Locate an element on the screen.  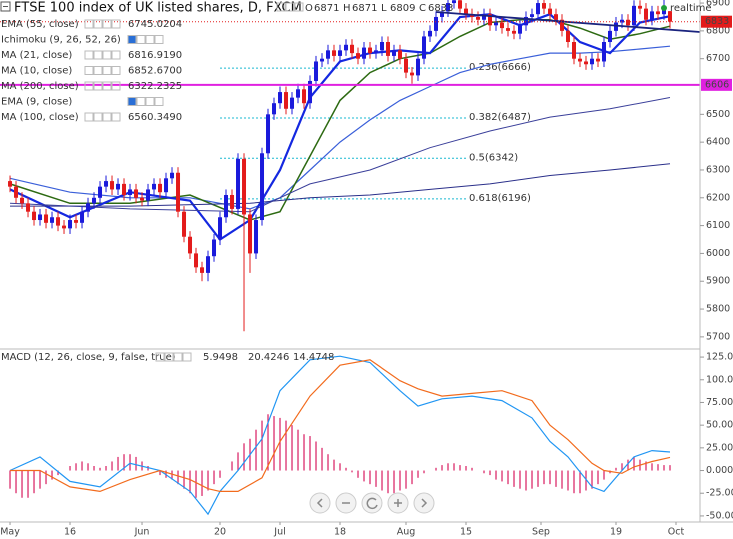
trendline is located at coordinates (568, 22).